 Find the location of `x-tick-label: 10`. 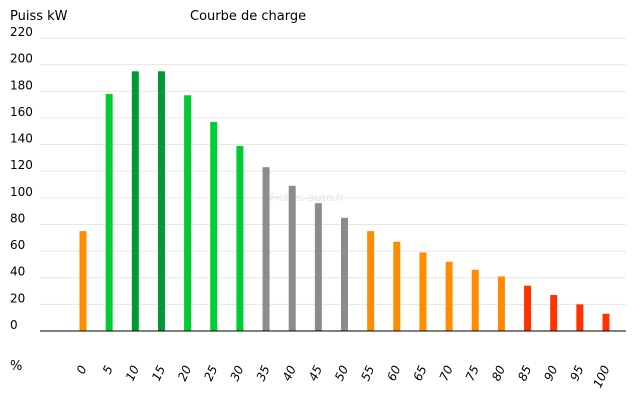

x-tick-label: 10 is located at coordinates (132, 373).